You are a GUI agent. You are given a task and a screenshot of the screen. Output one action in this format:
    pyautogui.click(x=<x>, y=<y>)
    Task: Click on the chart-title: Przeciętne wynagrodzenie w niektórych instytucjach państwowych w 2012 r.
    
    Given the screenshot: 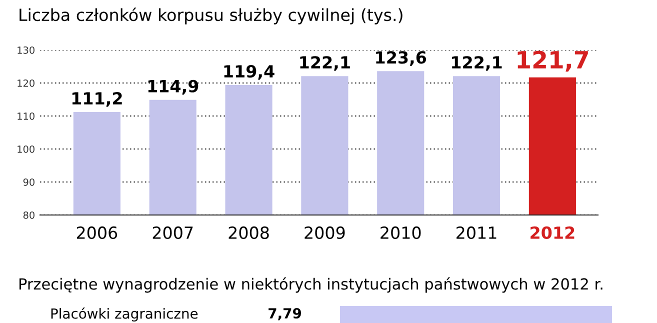 What is the action you would take?
    pyautogui.click(x=311, y=285)
    